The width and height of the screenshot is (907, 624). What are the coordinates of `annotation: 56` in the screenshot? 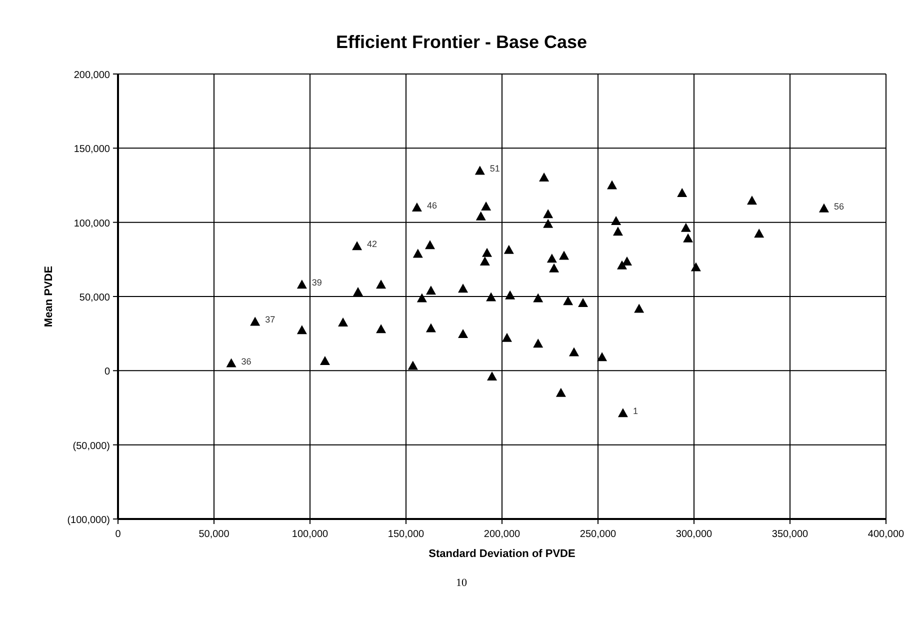 It's located at (839, 206).